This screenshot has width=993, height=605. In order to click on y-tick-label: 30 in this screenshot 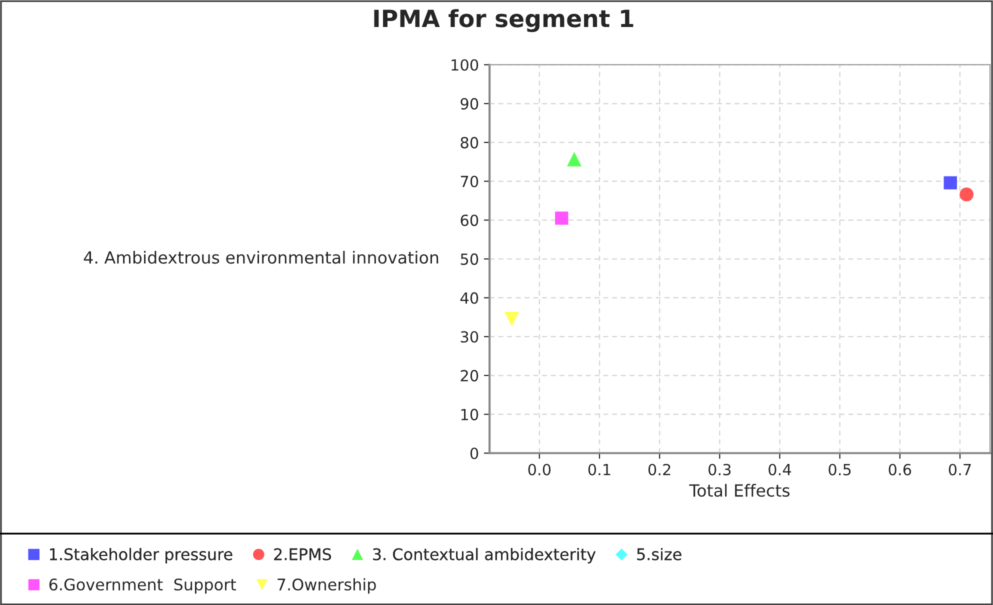, I will do `click(469, 337)`.